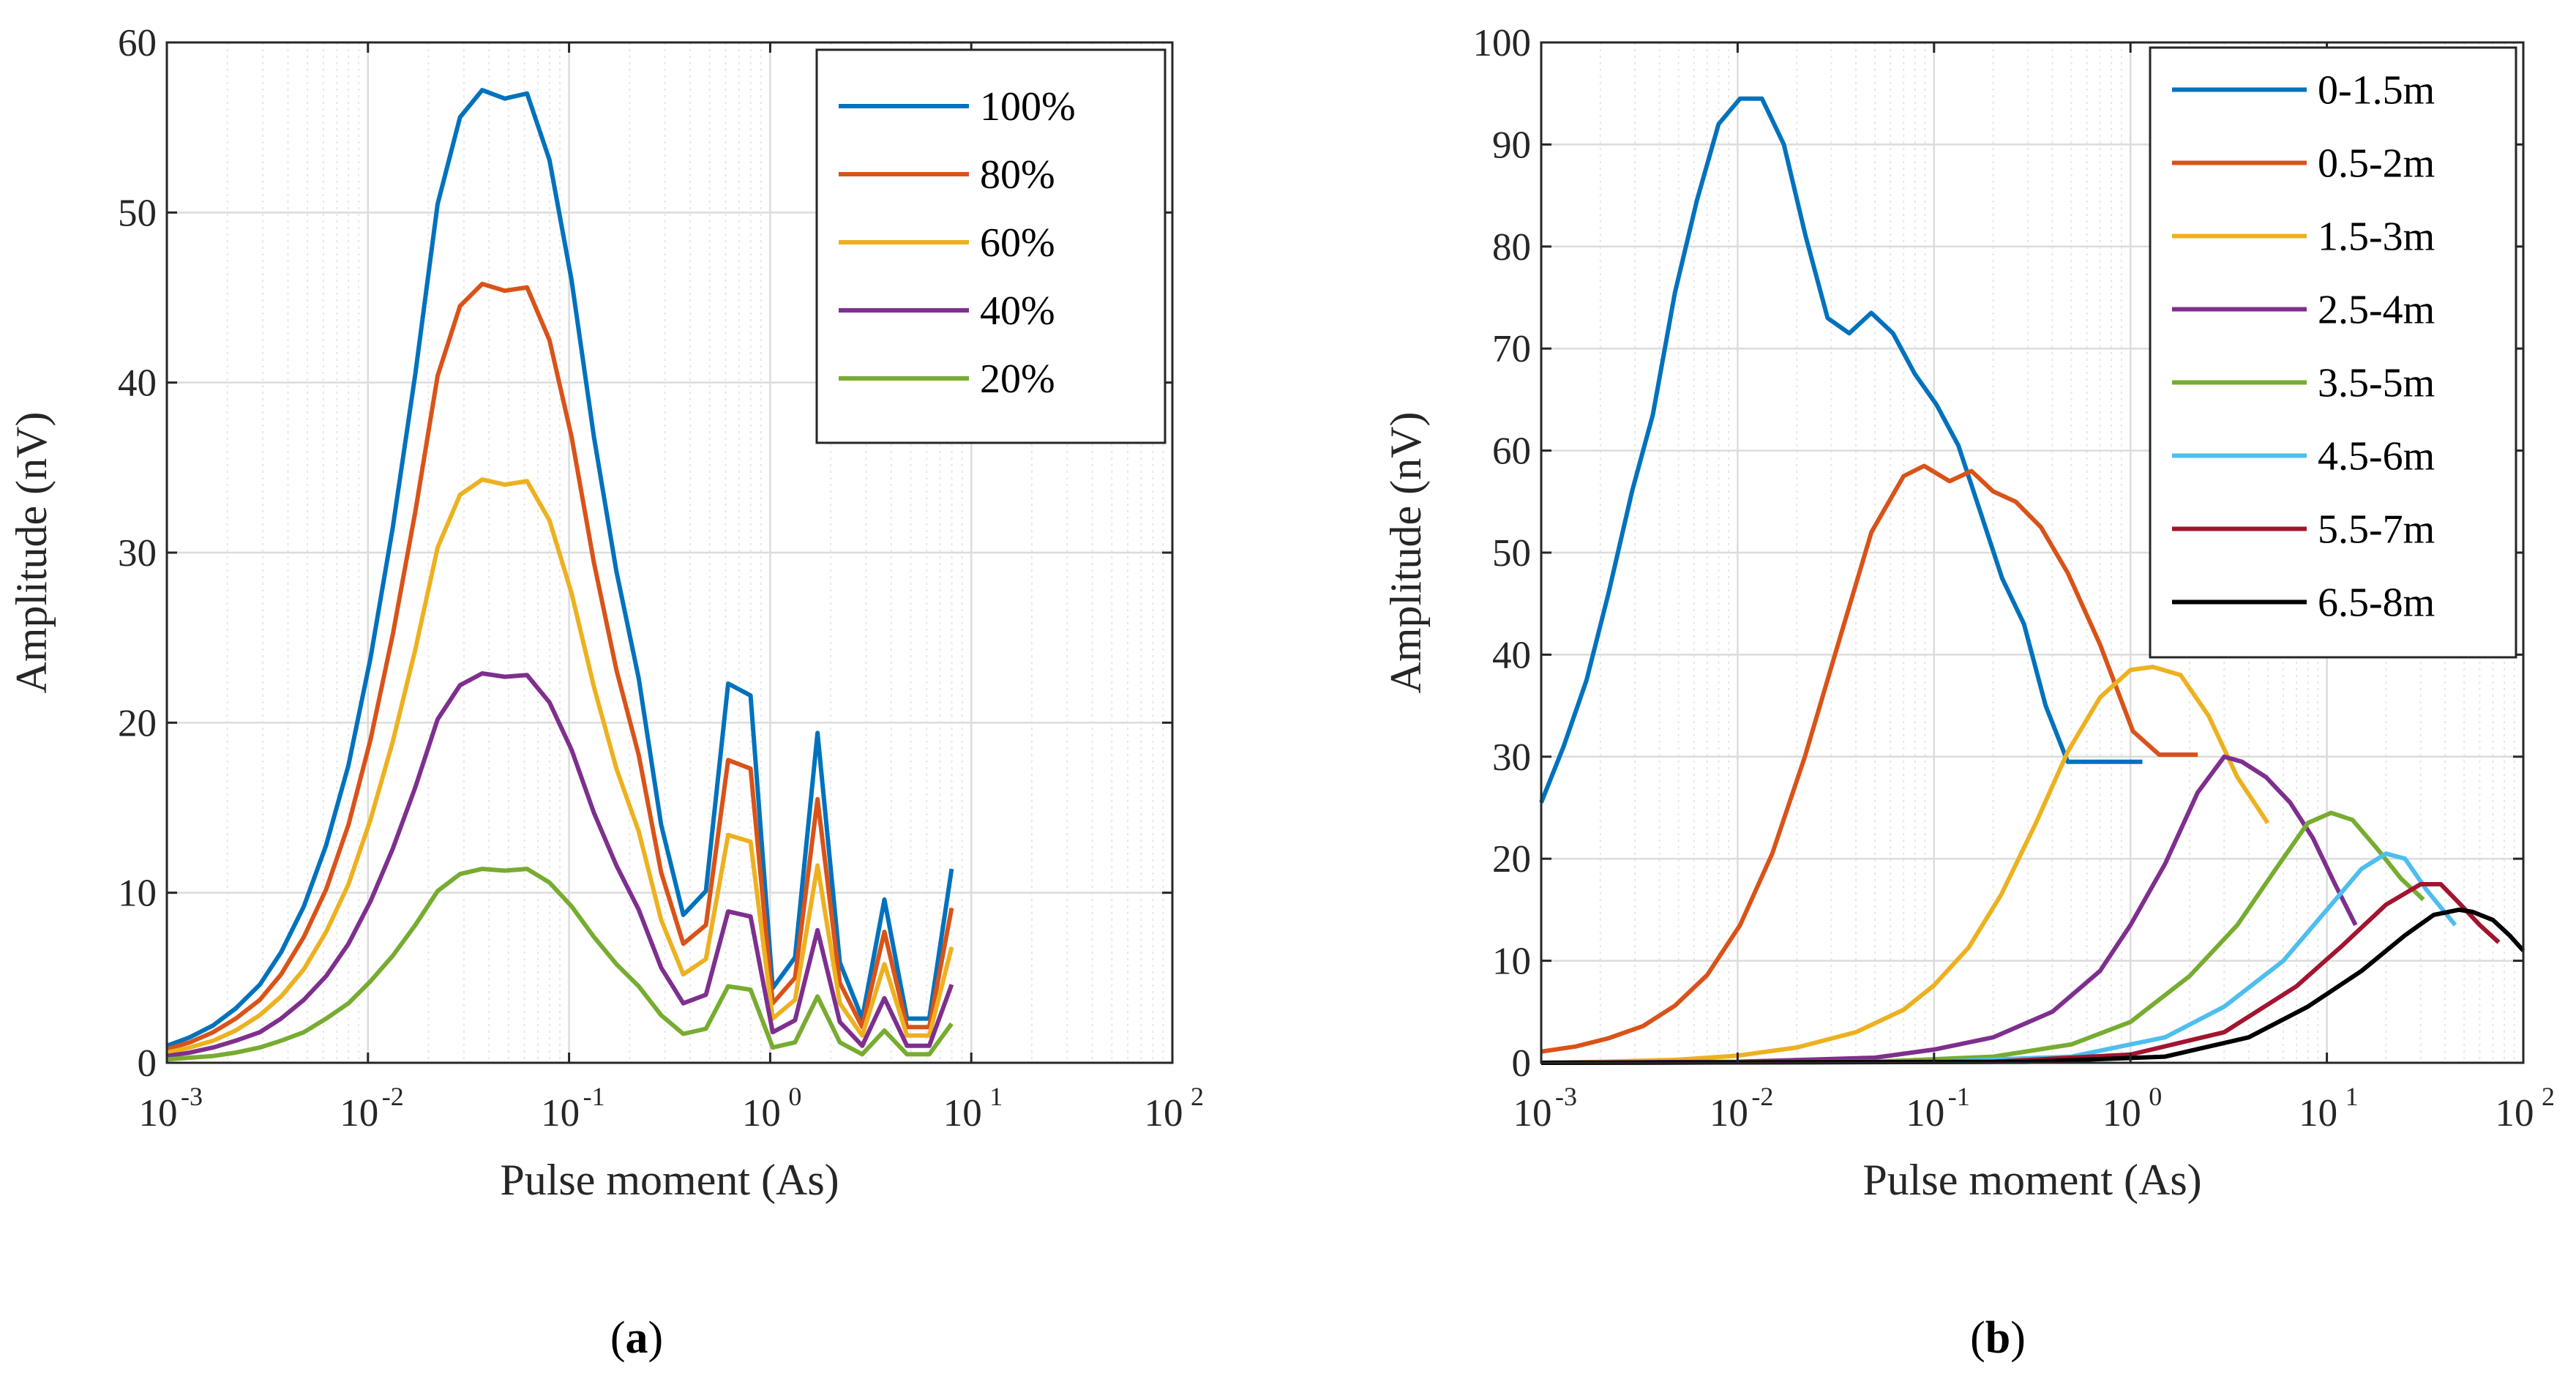 Image resolution: width=2576 pixels, height=1379 pixels. I want to click on legend-label-100%: 100%, so click(1028, 107).